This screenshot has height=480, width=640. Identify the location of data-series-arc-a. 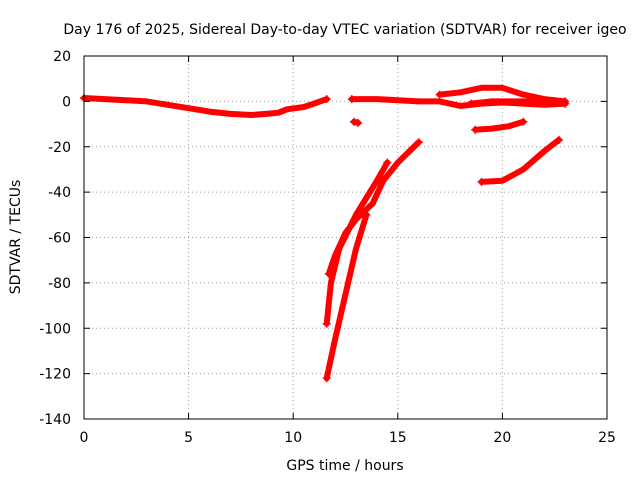
(205, 106).